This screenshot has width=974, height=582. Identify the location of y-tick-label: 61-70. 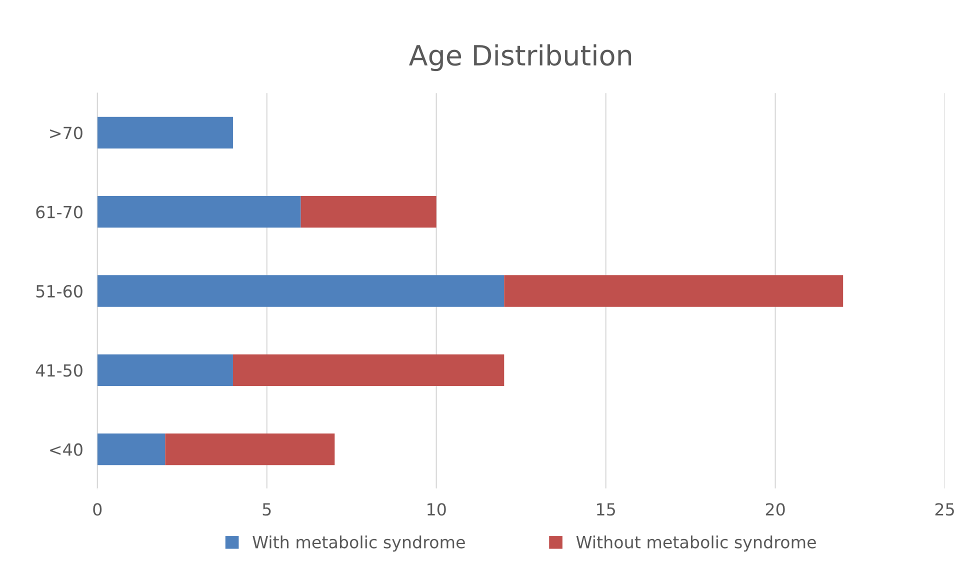
(59, 212).